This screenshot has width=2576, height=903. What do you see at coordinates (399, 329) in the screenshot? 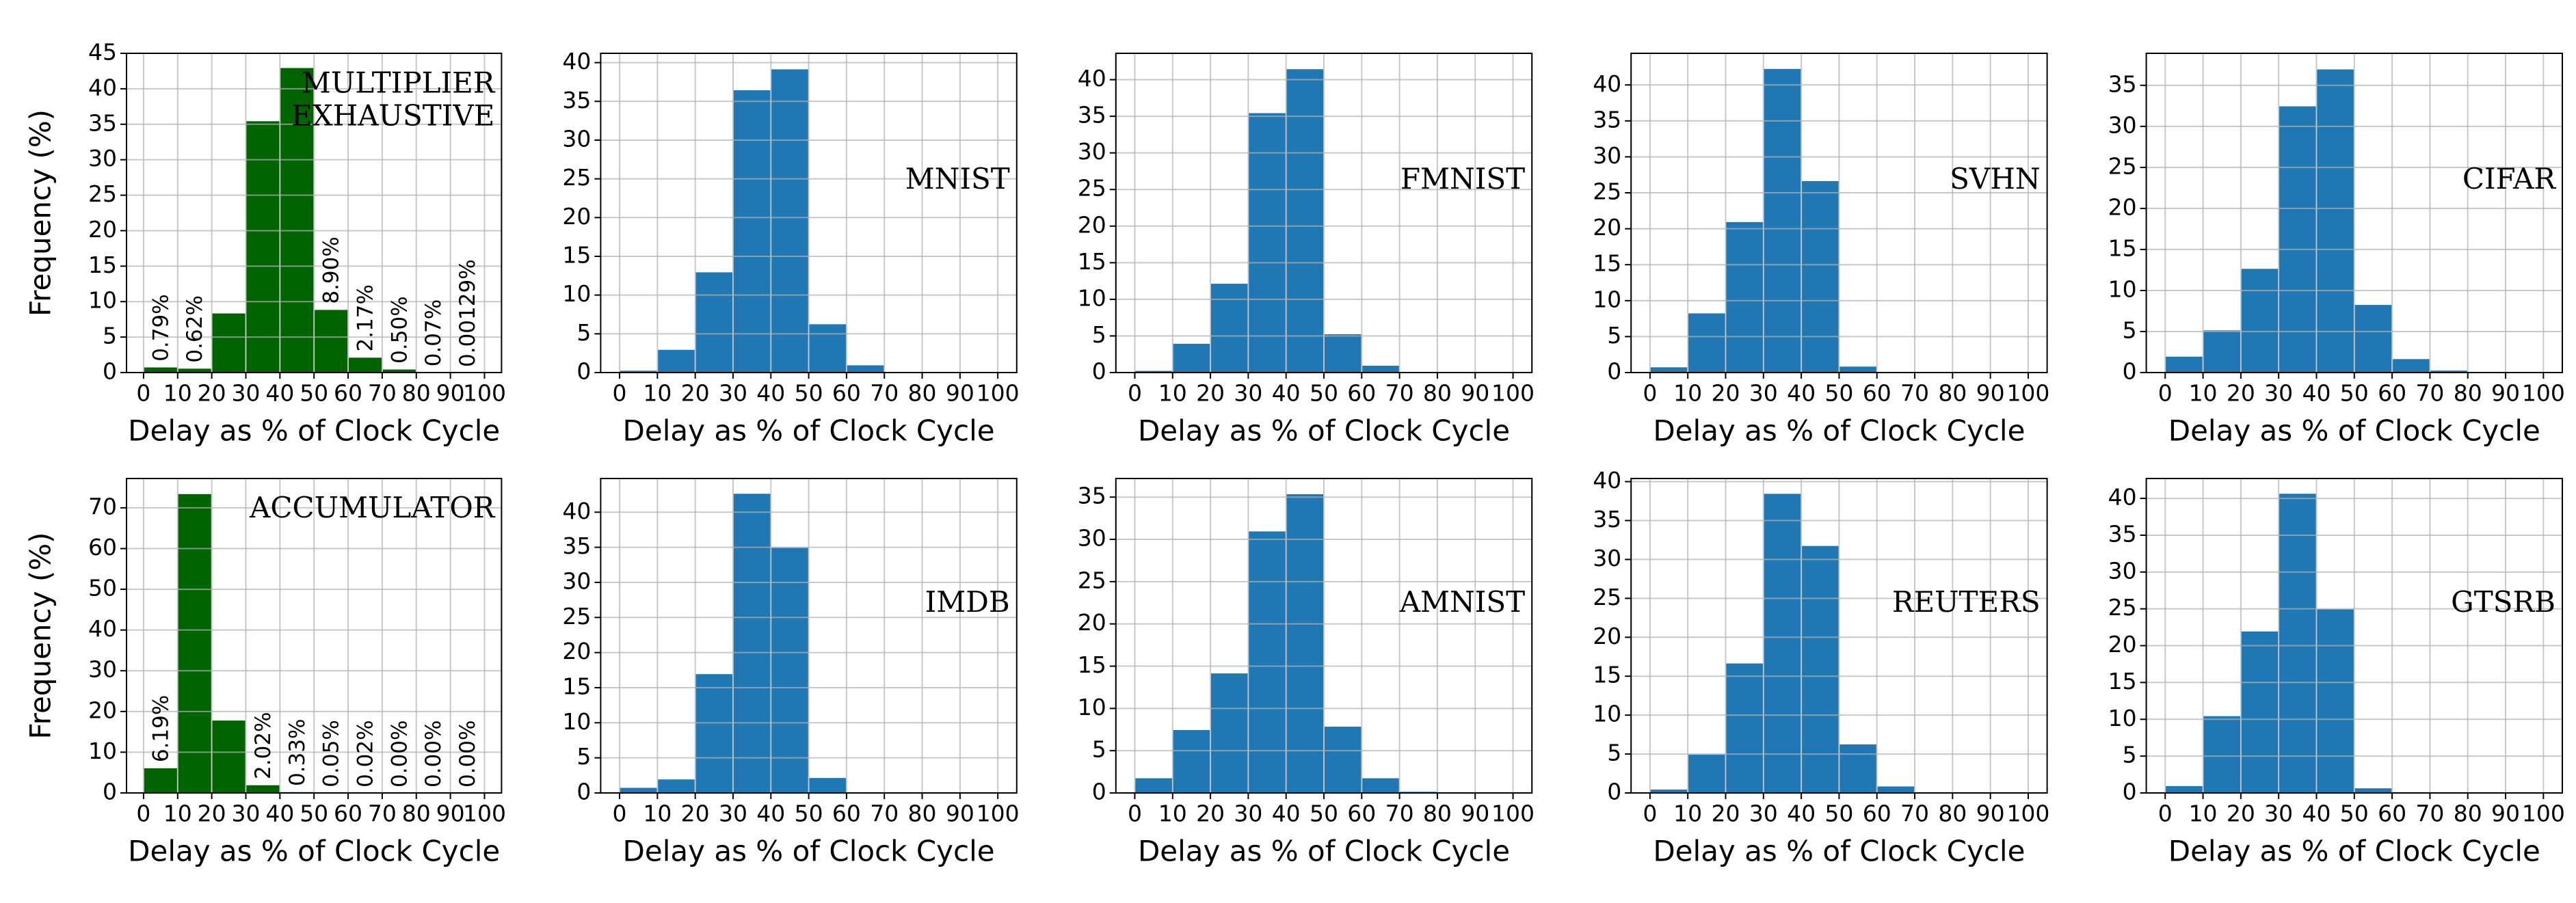
I see `value-label: 0.50%` at bounding box center [399, 329].